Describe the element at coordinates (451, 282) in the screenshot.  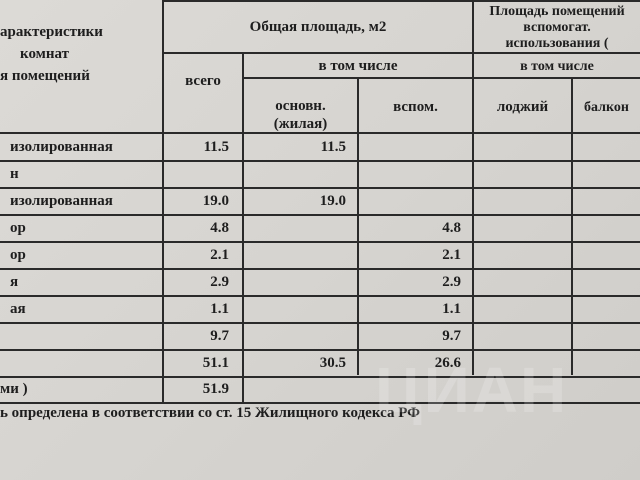
I see `row-aux: 2.9` at that location.